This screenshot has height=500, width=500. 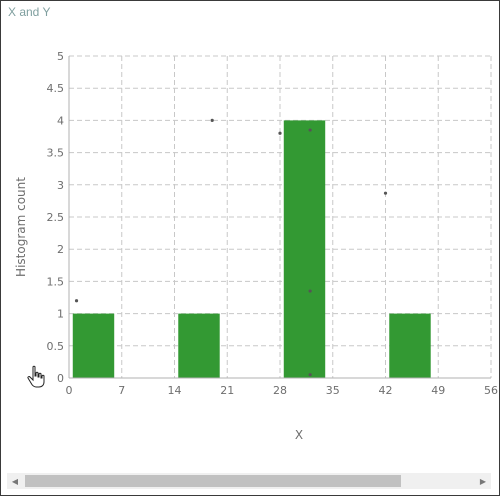 I want to click on x-tick-label: 21, so click(x=227, y=390).